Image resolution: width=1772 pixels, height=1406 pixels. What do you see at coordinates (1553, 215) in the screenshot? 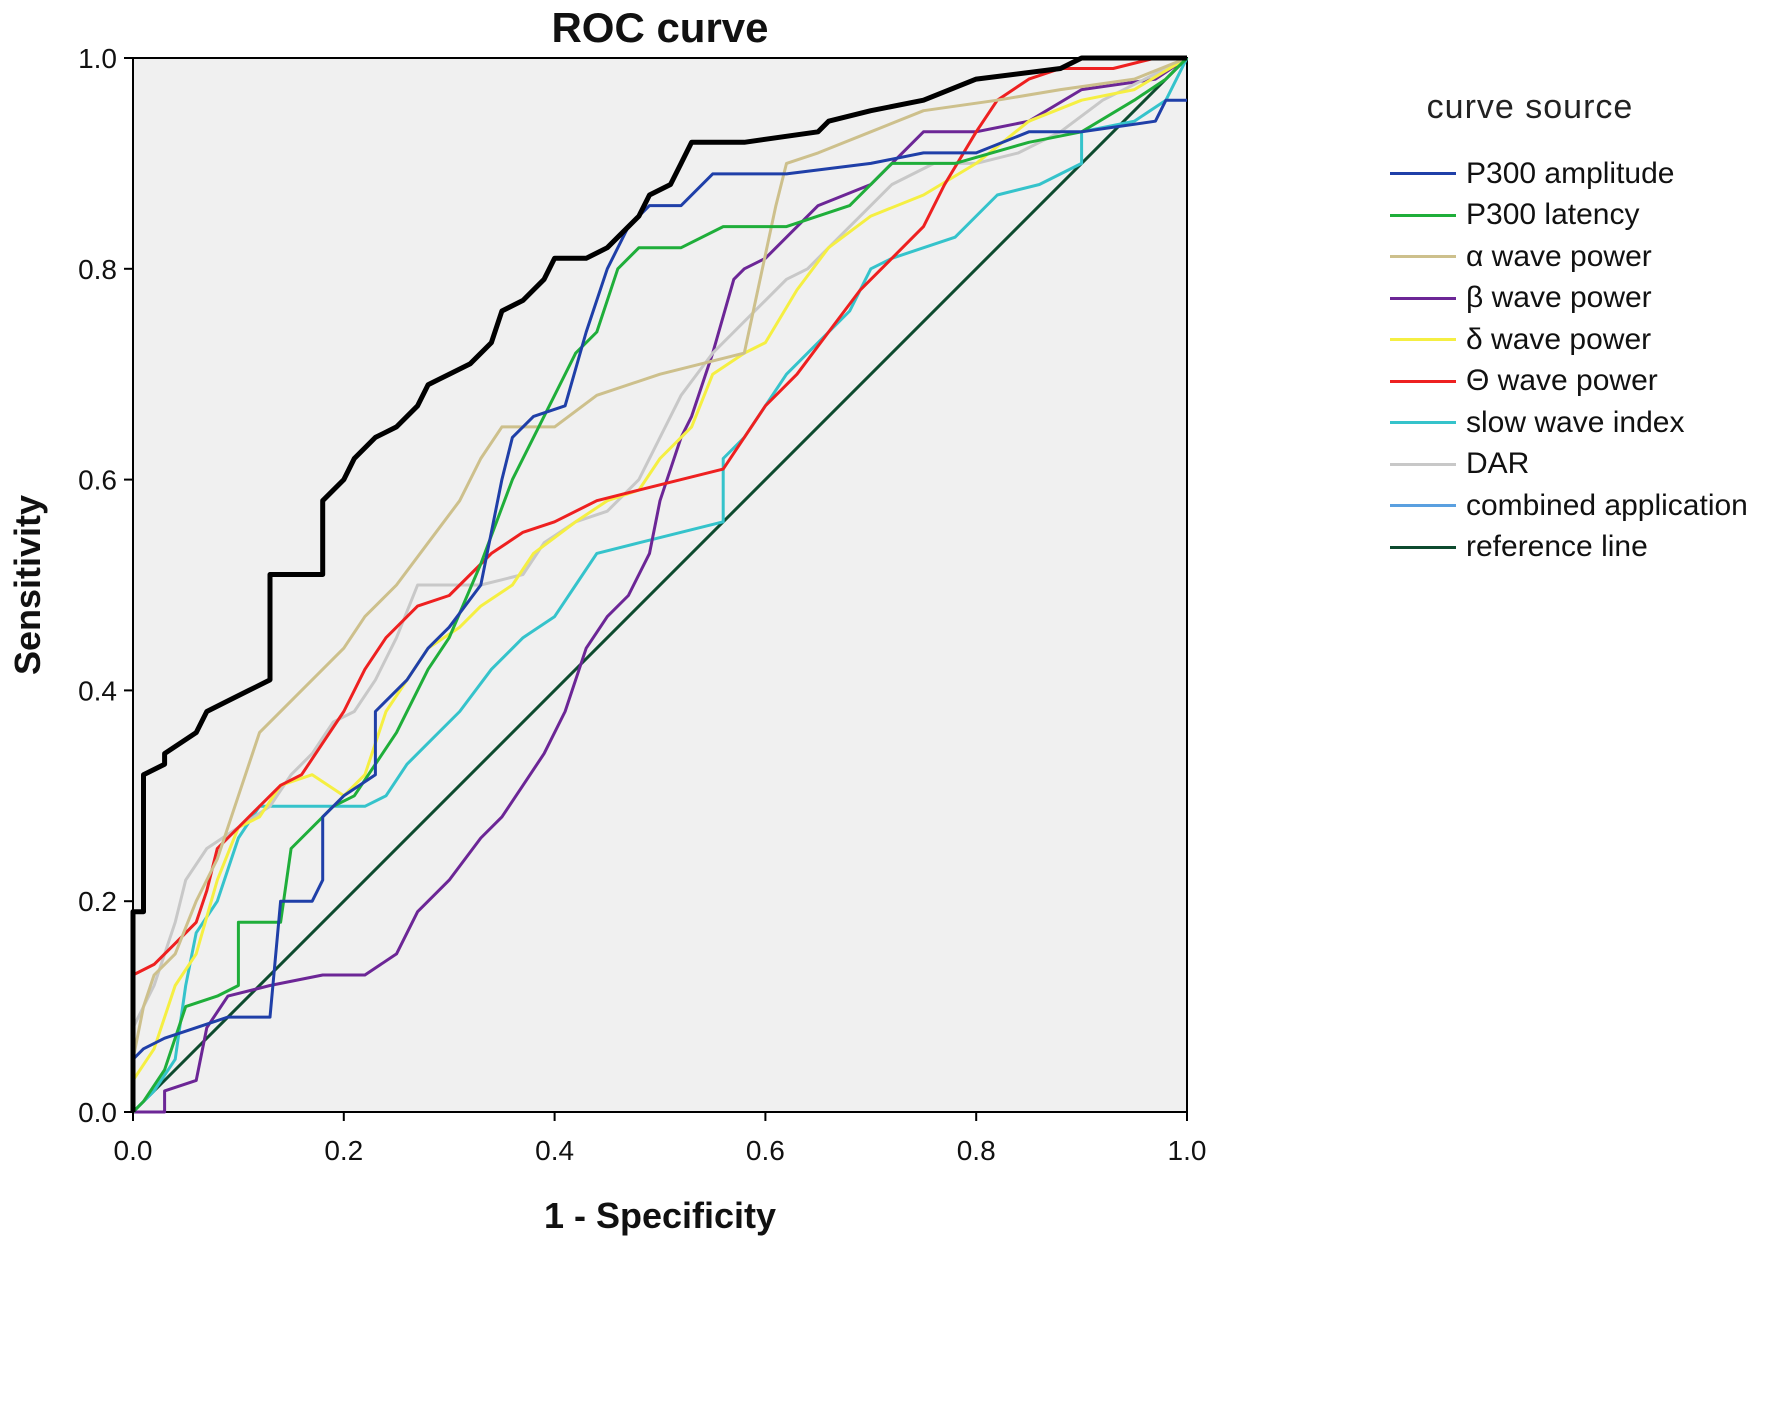
I see `legend-label: P300 latency` at bounding box center [1553, 215].